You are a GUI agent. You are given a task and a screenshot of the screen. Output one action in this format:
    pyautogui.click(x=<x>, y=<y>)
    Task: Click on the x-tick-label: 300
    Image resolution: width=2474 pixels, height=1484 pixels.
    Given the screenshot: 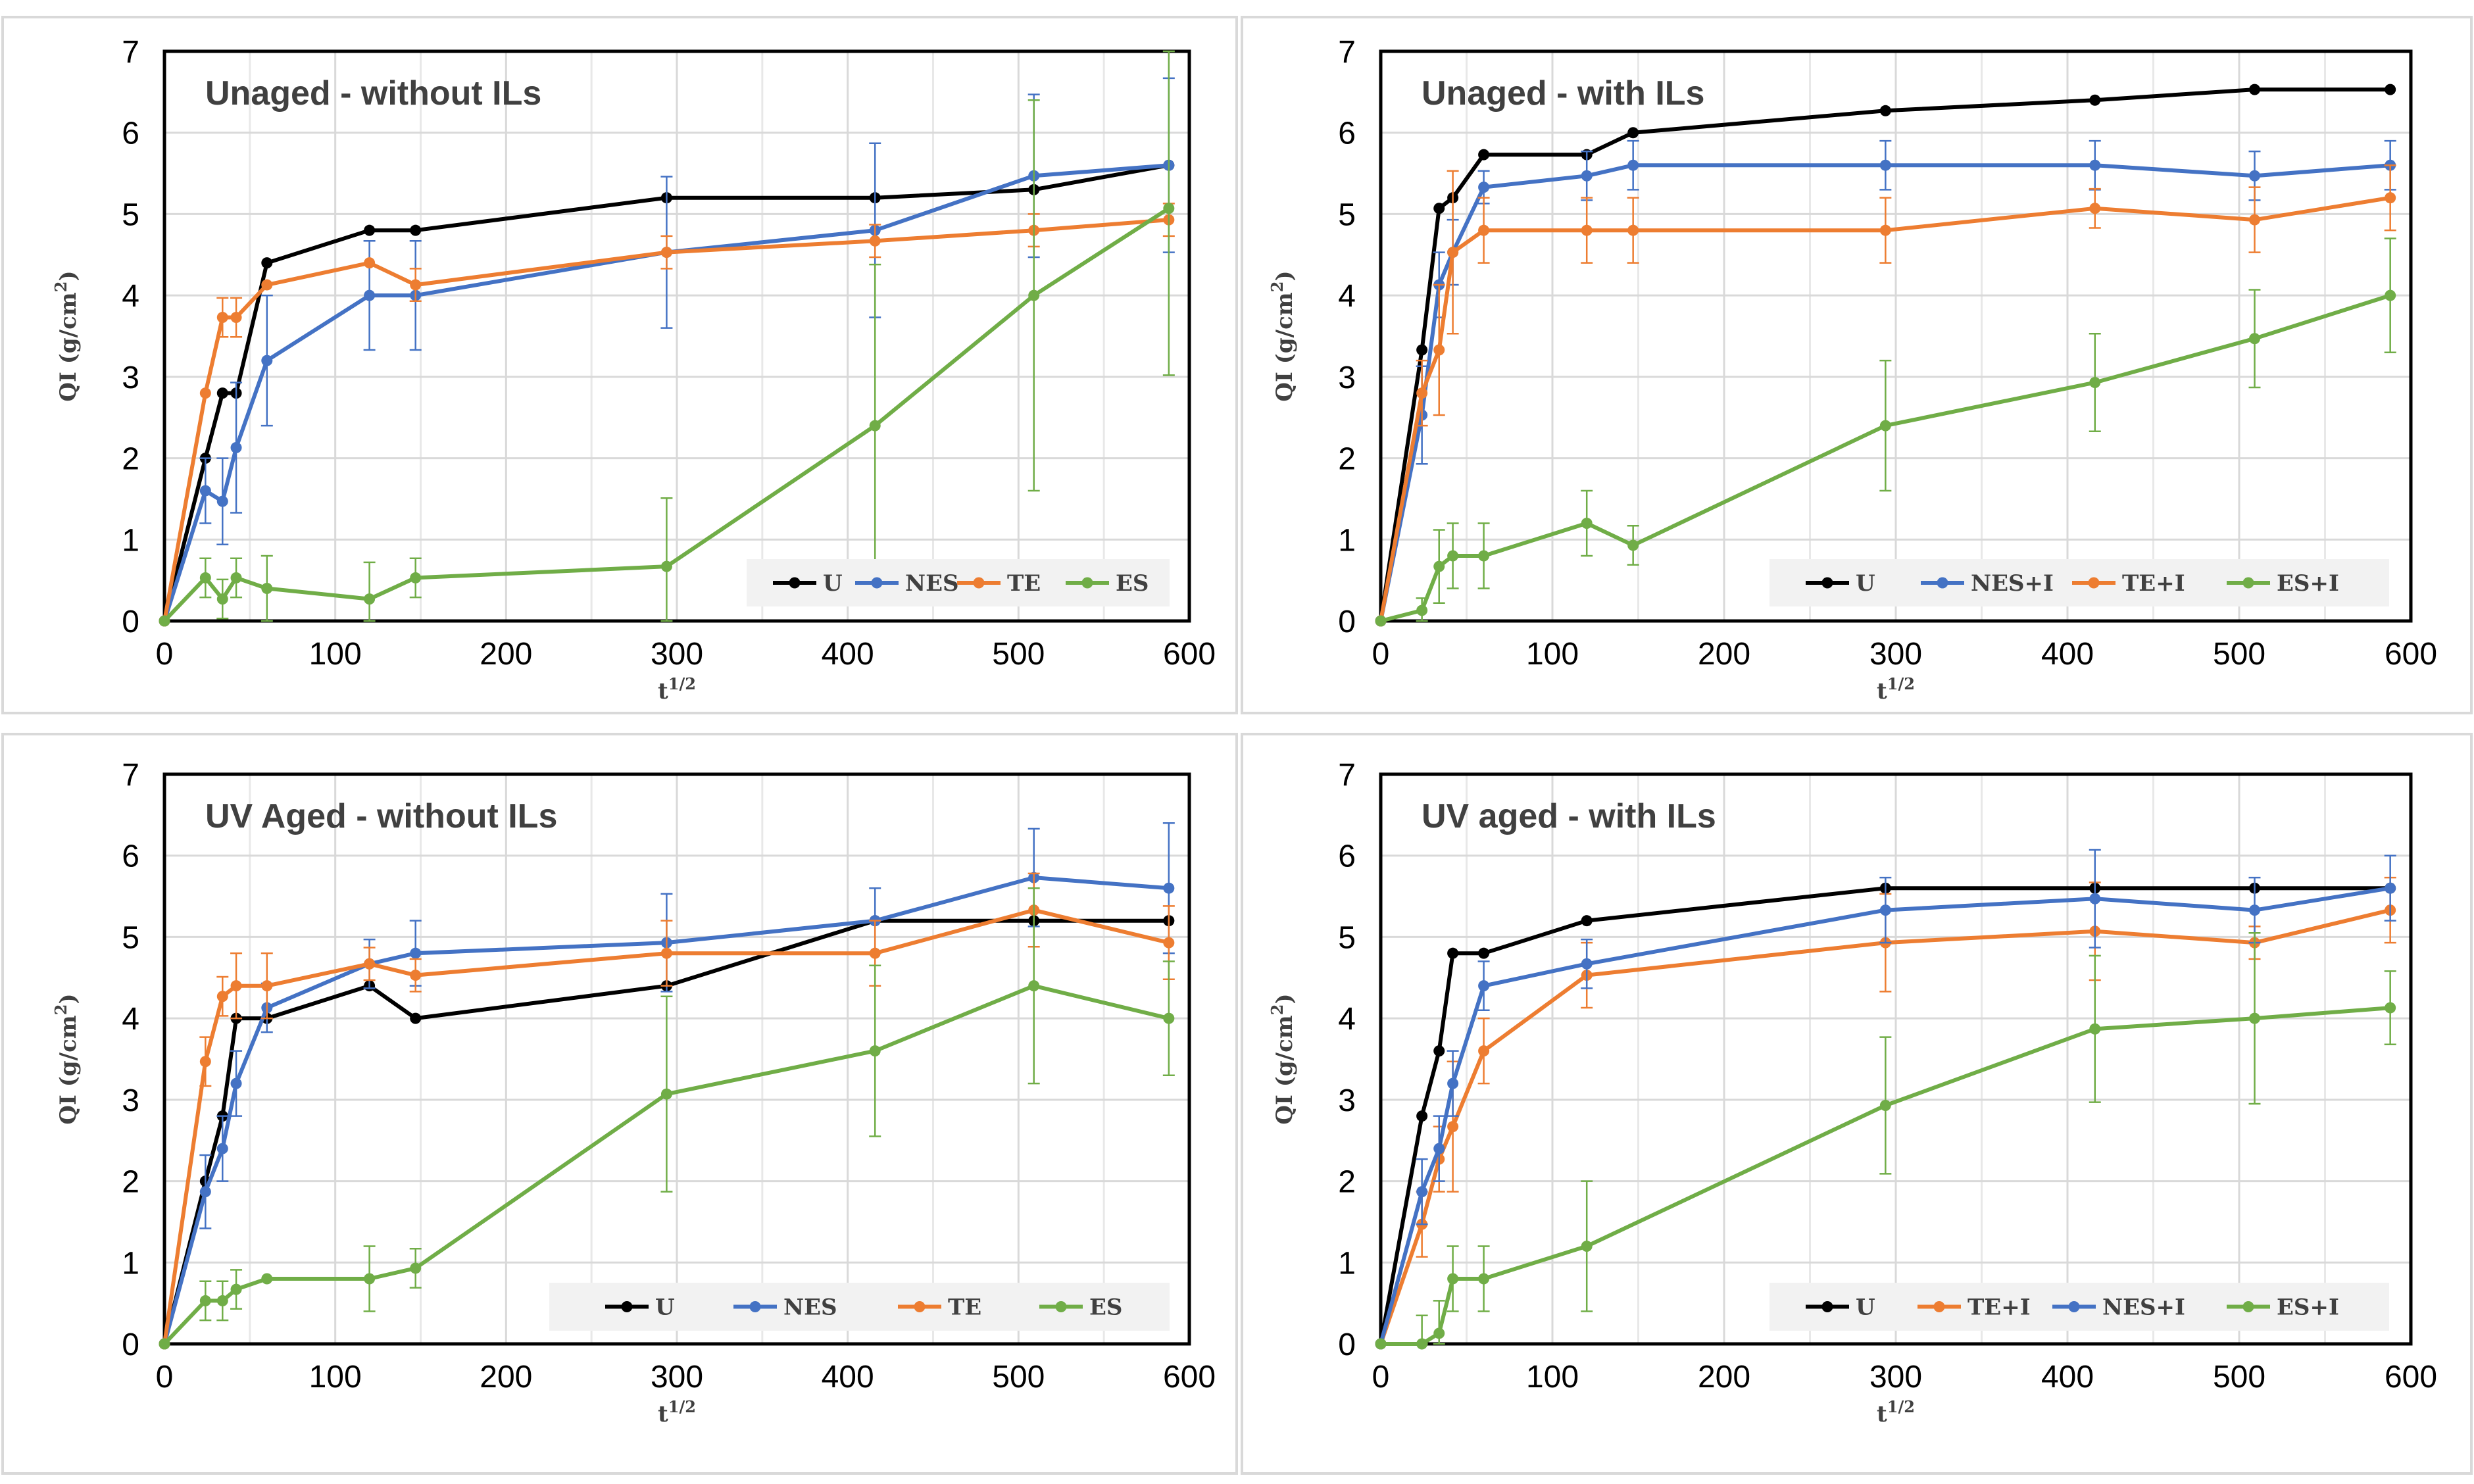 What is the action you would take?
    pyautogui.click(x=1895, y=1377)
    